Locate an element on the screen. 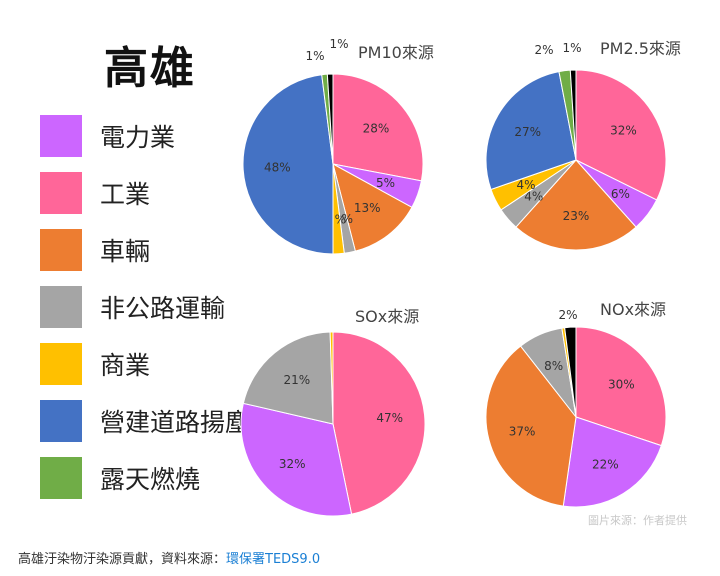 The image size is (720, 576). footer-caption: 高雄汙染物汙染源貢獻，資料來源：環保署TEDS9.0 is located at coordinates (169, 557).